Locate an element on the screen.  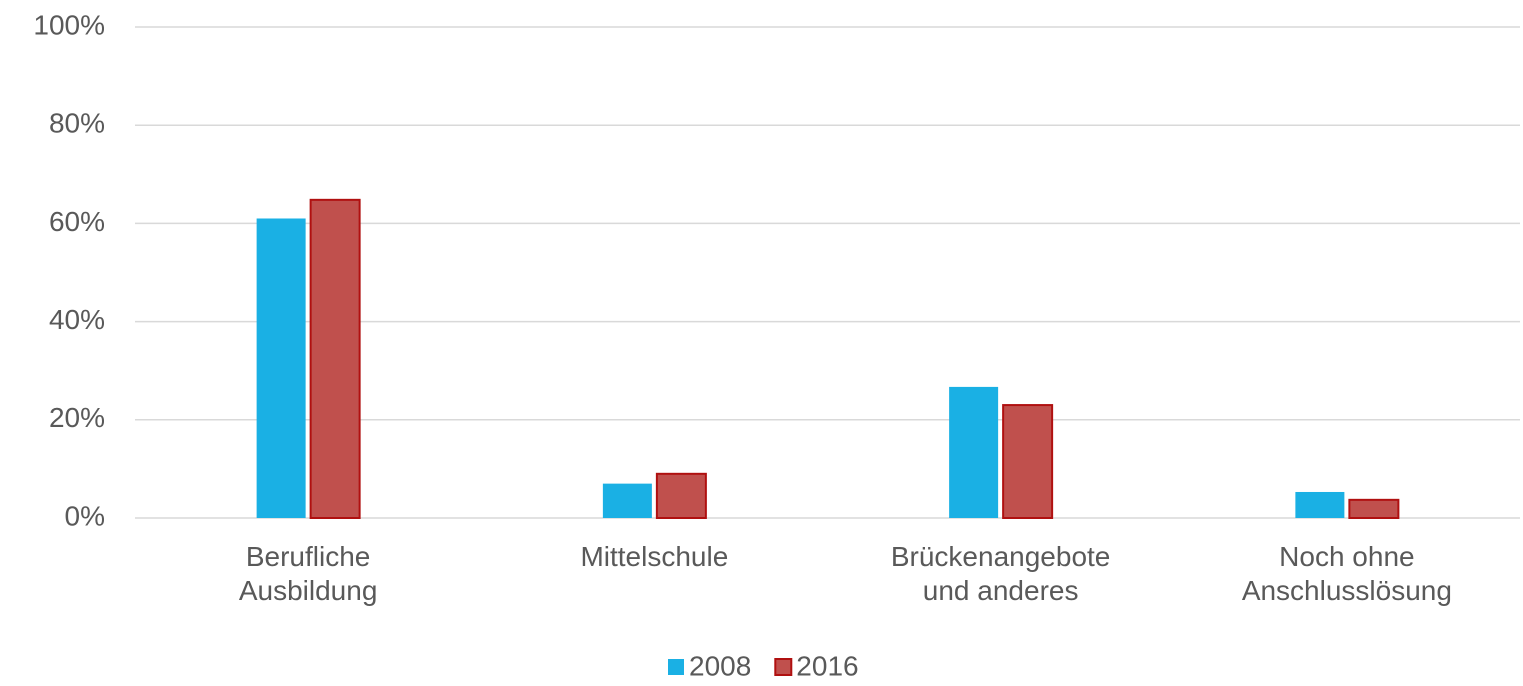
x-tick-label: Berufliche Ausbildung is located at coordinates (308, 573).